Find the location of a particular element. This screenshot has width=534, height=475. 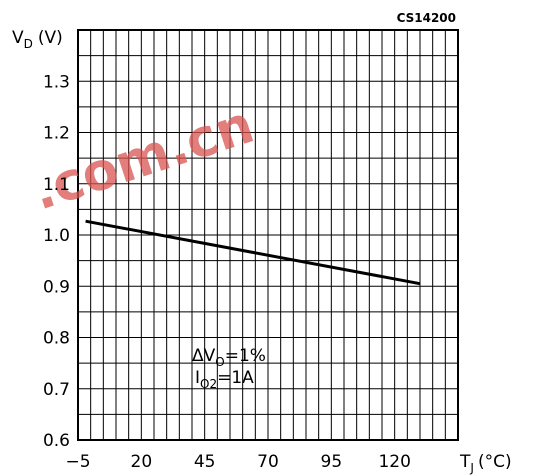

annotation-1-sub: O is located at coordinates (219, 362).